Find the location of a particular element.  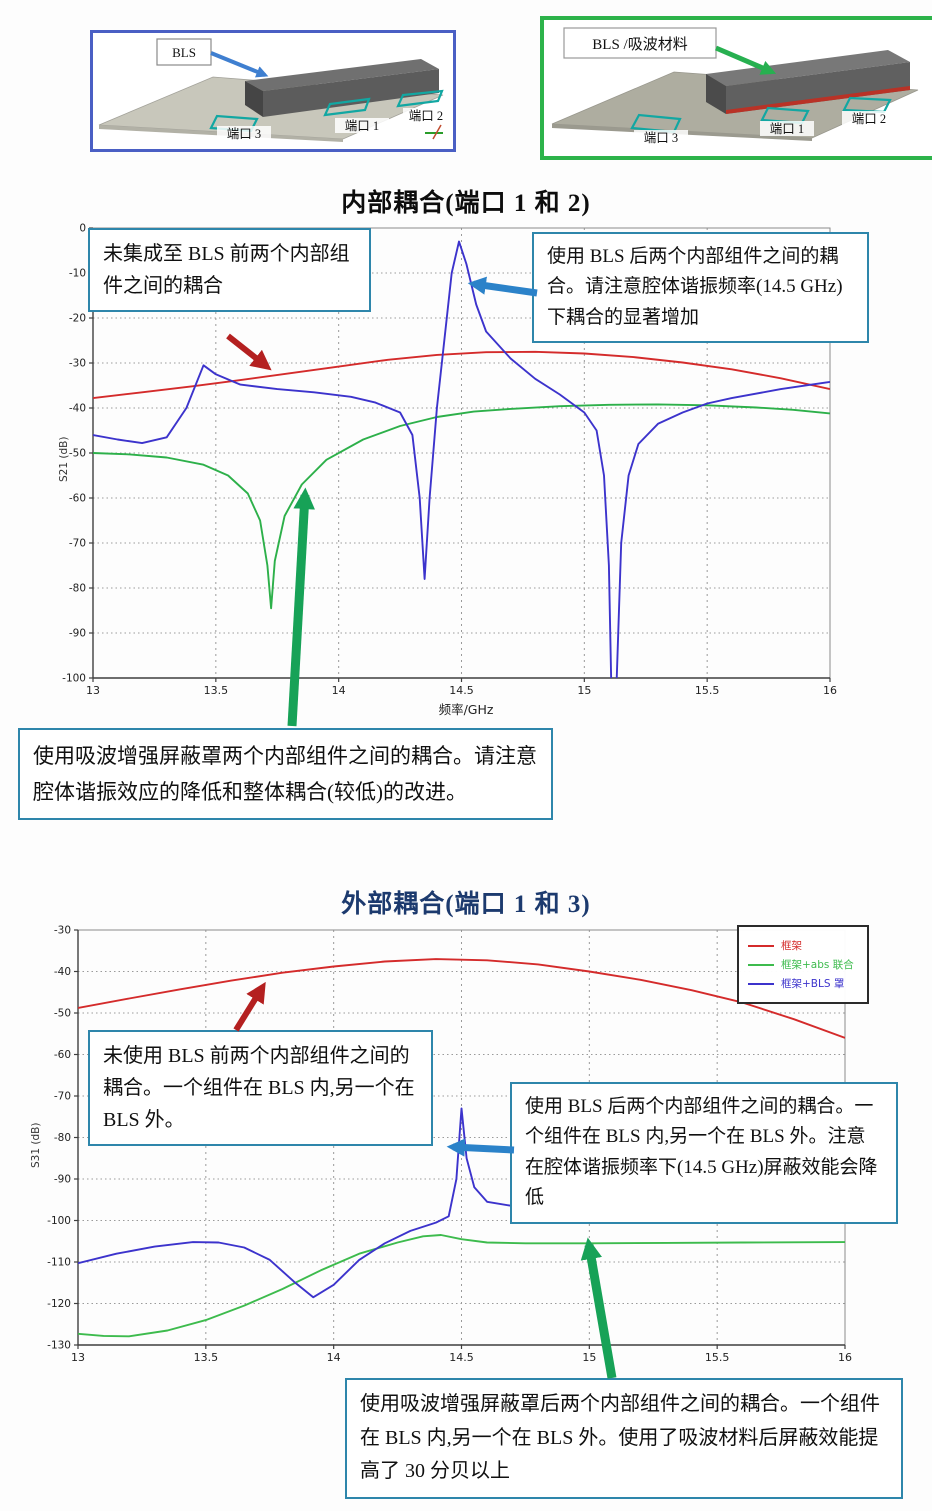

legend-item-frame-abs: 框架+abs 联合 is located at coordinates (803, 964).